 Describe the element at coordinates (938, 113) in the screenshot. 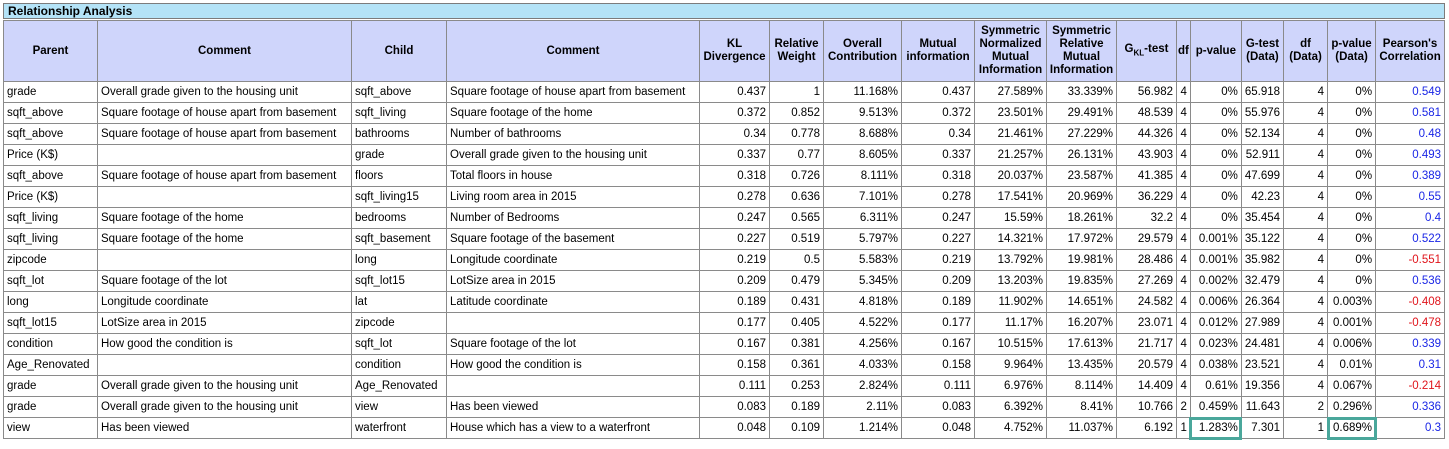

I see `cell-mutual-information: 0.372` at that location.